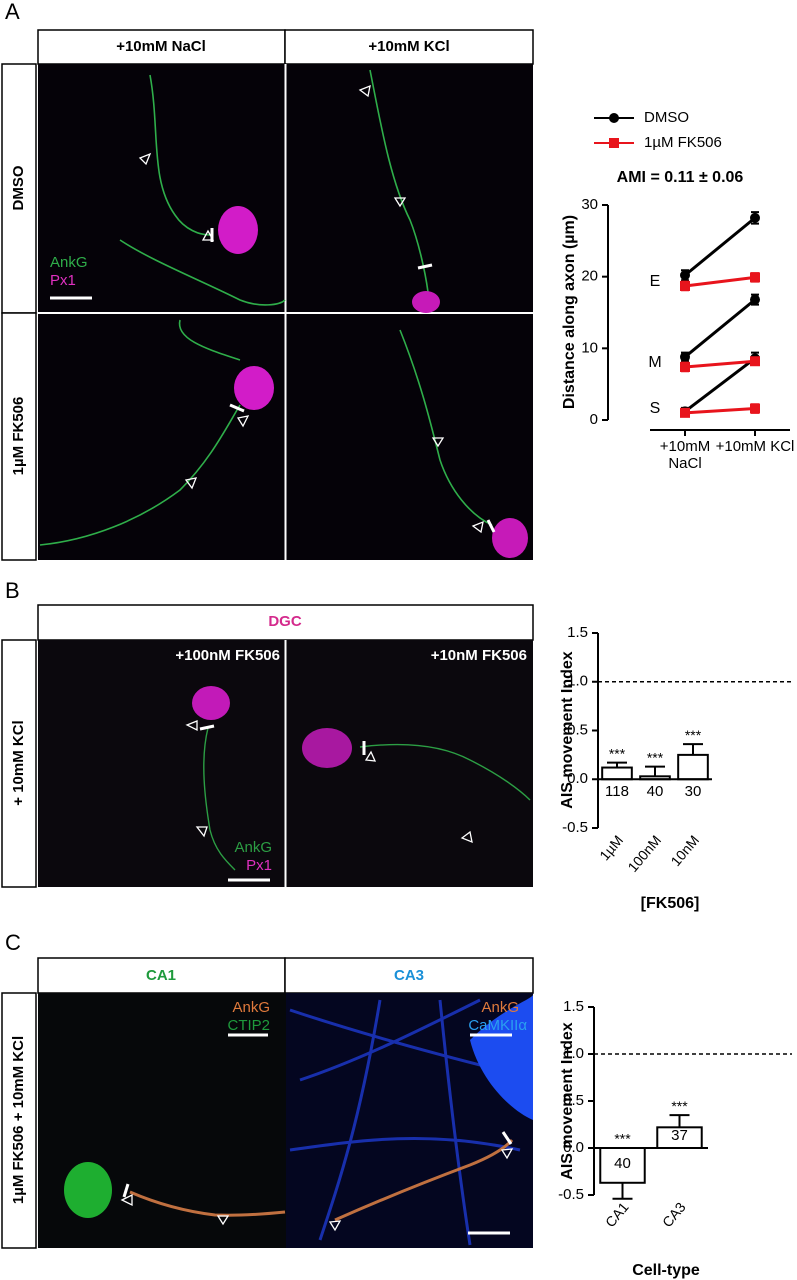 The image size is (797, 1280). Describe the element at coordinates (227, 655) in the screenshot. I see `image-title: +100nM FK506` at that location.